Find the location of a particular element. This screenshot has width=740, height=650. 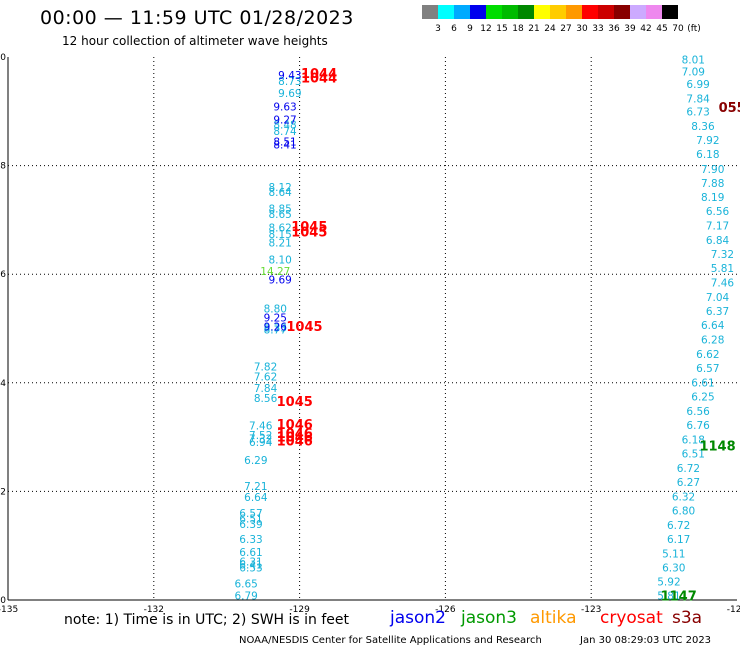

wave-height-point: 7.82 is located at coordinates (265, 368).